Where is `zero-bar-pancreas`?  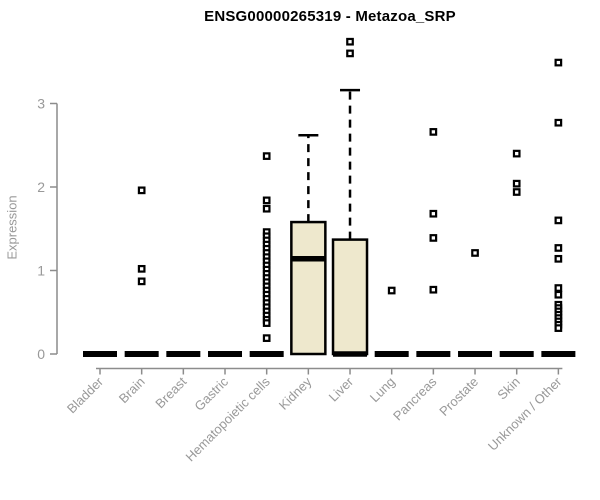 zero-bar-pancreas is located at coordinates (433, 354).